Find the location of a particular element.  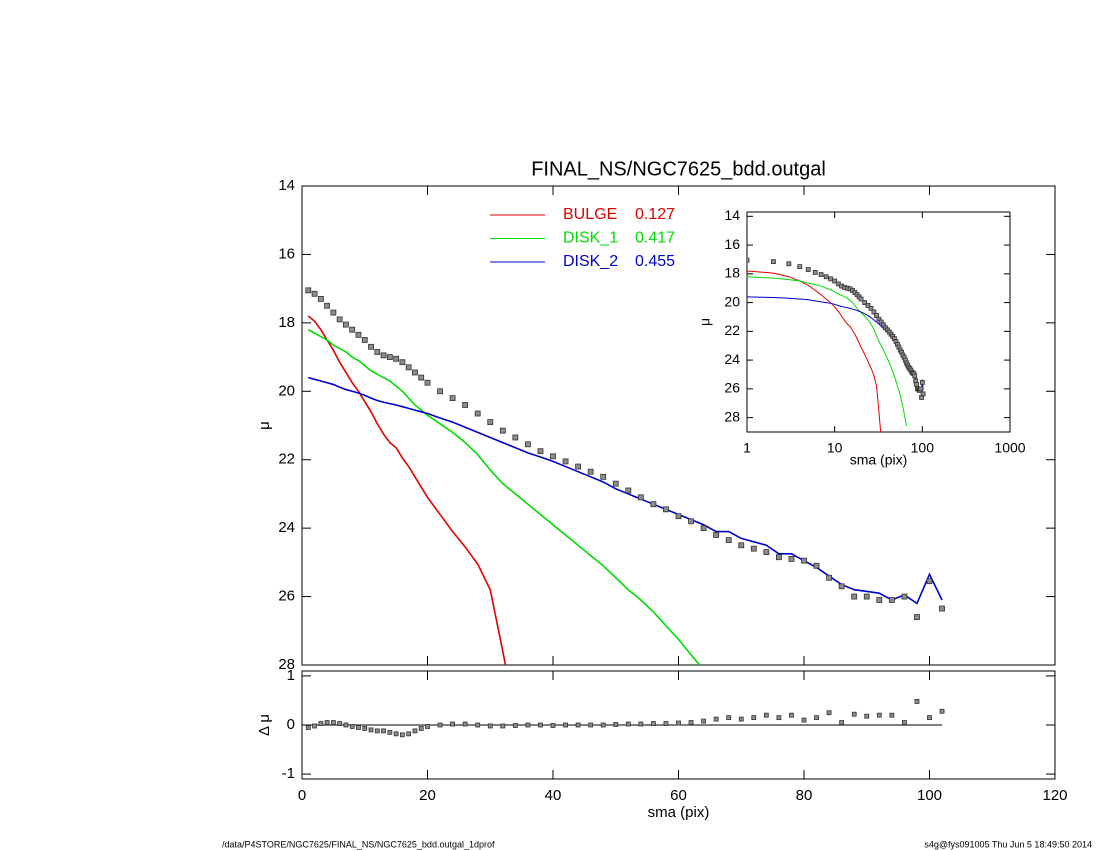

plot-area is located at coordinates (836, 344).